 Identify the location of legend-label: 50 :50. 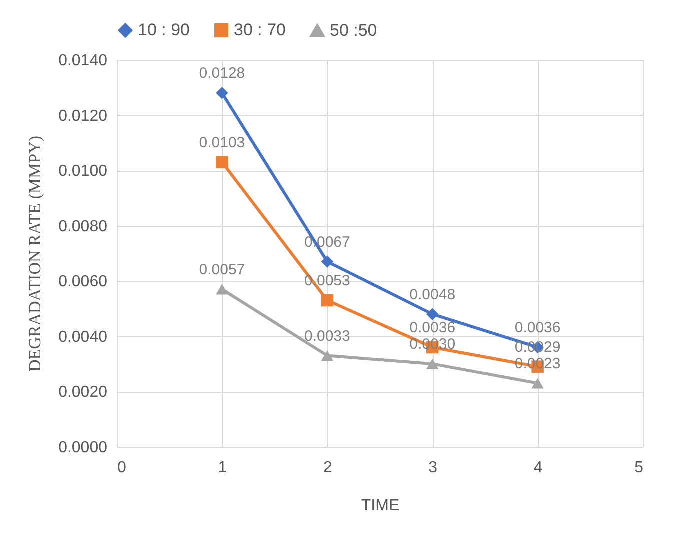
(354, 30).